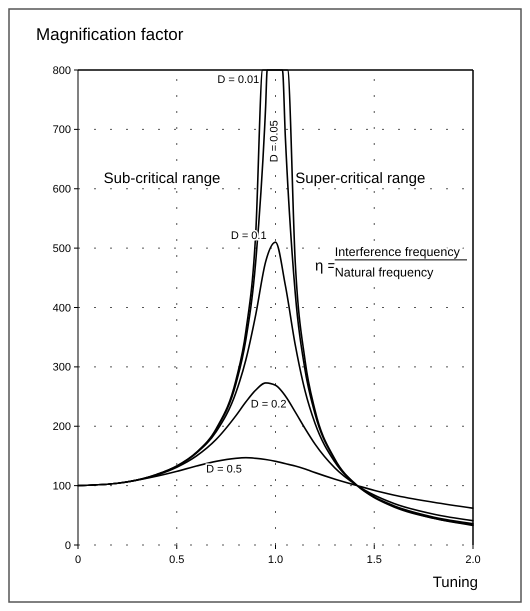 This screenshot has width=530, height=611. What do you see at coordinates (176, 560) in the screenshot?
I see `x-tick-label: 0.5` at bounding box center [176, 560].